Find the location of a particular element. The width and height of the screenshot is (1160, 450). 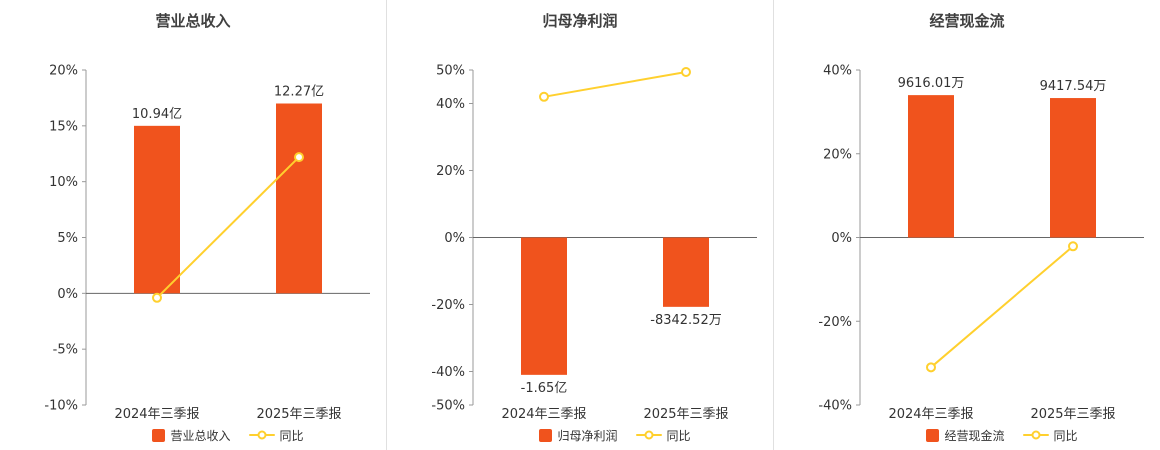

chart-legend-revenue: 营业总收入 同比 is located at coordinates (193, 435).